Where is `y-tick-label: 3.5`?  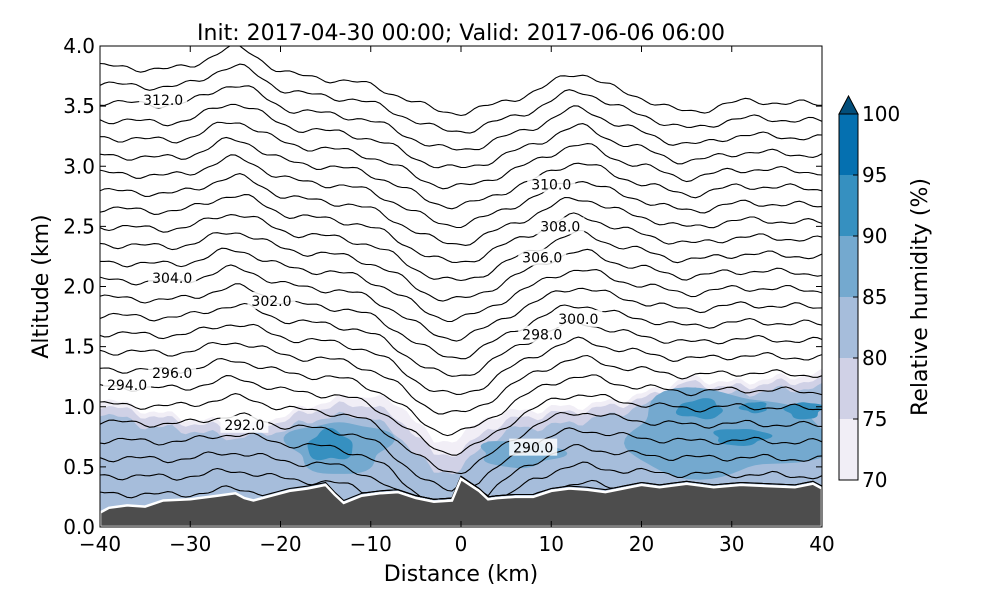 y-tick-label: 3.5 is located at coordinates (79, 106).